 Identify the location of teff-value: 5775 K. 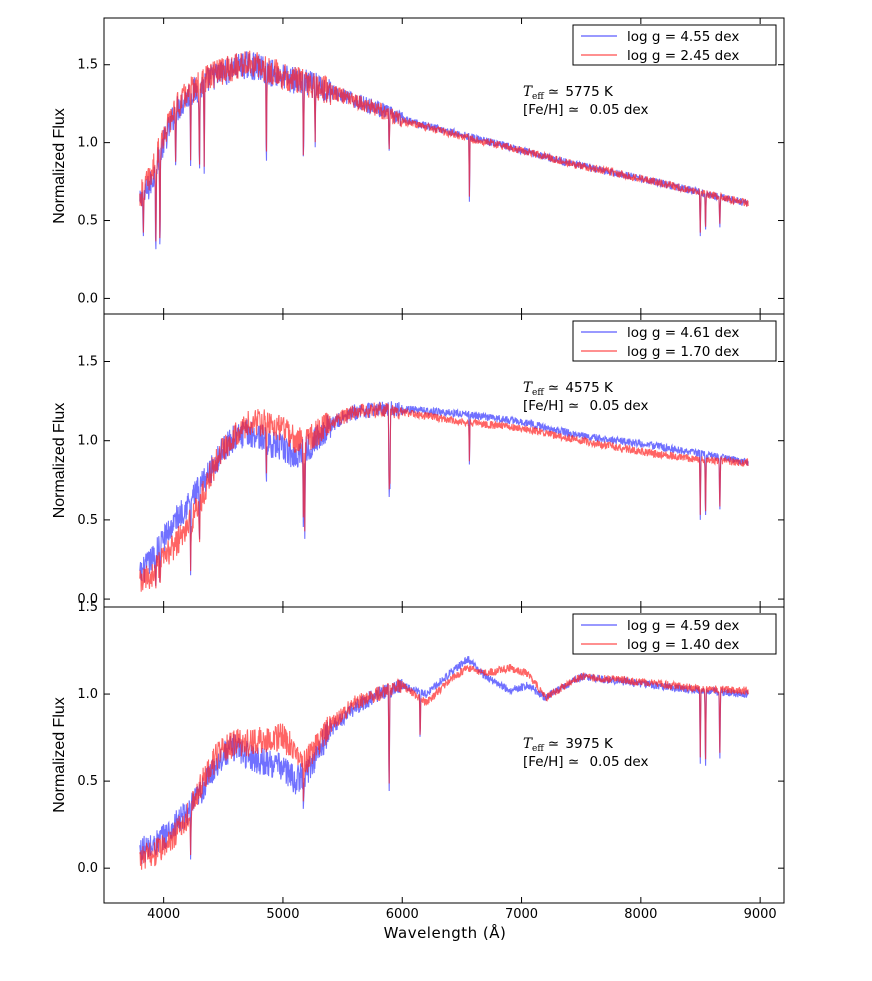
(589, 92).